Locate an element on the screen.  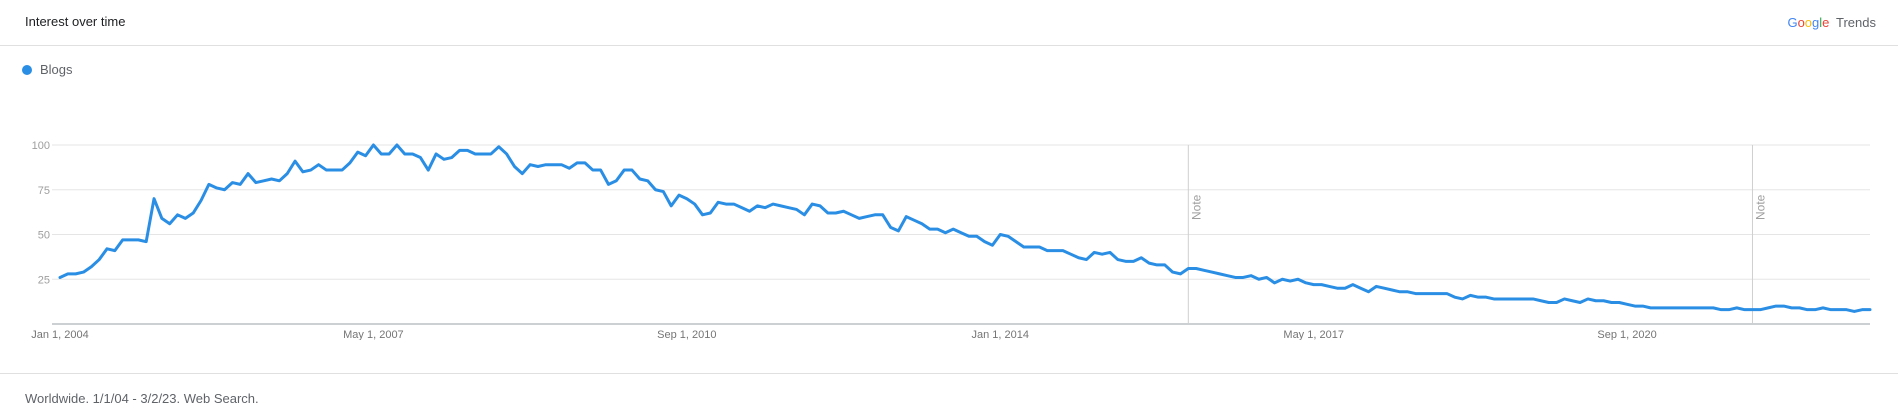
x-tick-label-6: Sep 1, 2020 is located at coordinates (1626, 334).